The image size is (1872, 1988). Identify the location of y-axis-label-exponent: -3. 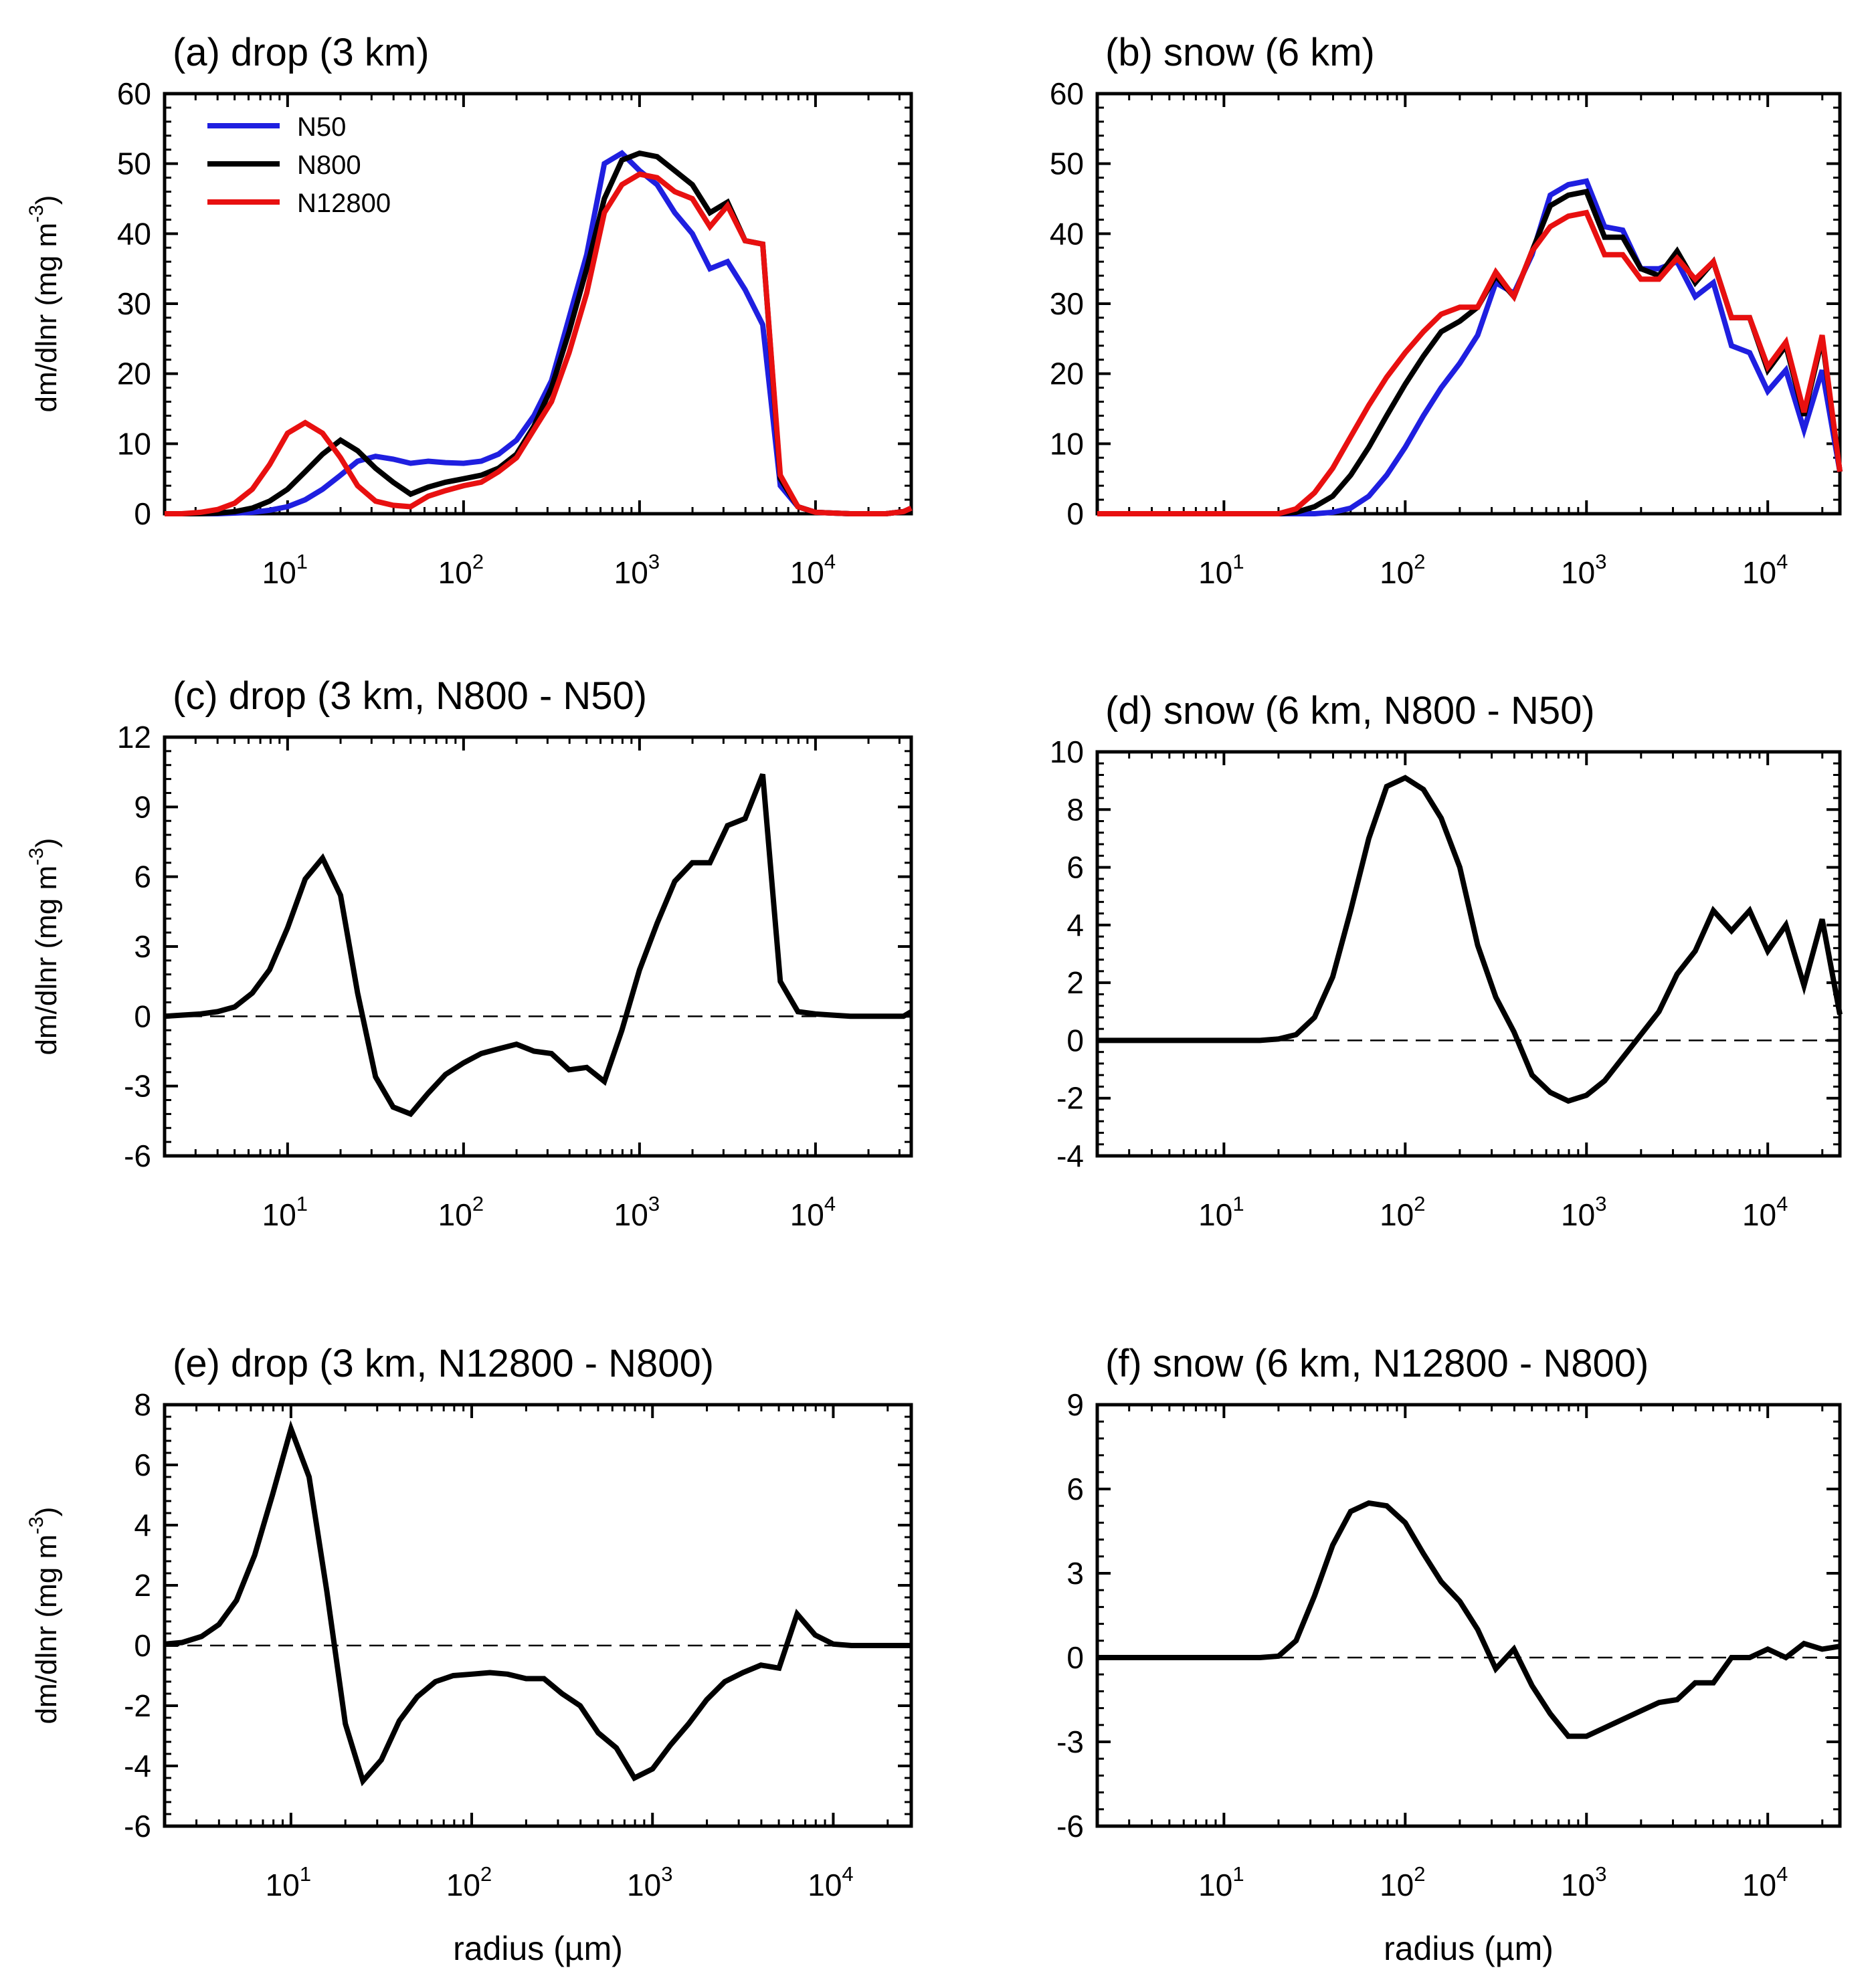
(36, 214).